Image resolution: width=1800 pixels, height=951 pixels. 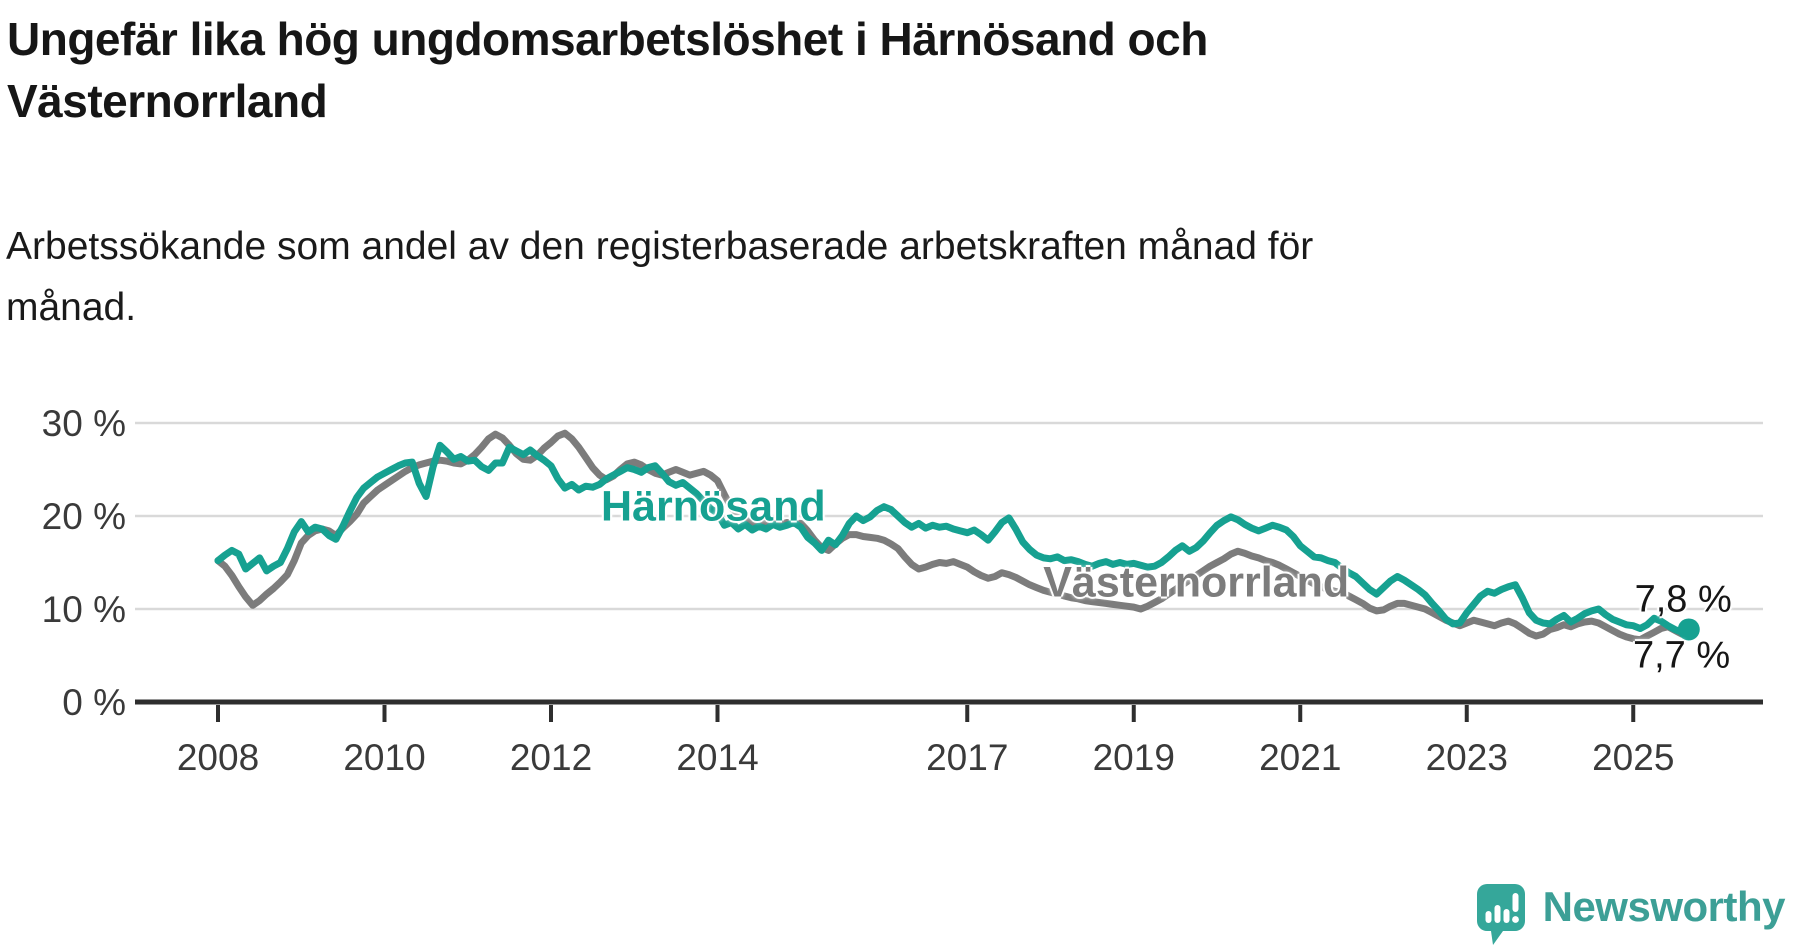 What do you see at coordinates (1688, 629) in the screenshot?
I see `series-end-dot` at bounding box center [1688, 629].